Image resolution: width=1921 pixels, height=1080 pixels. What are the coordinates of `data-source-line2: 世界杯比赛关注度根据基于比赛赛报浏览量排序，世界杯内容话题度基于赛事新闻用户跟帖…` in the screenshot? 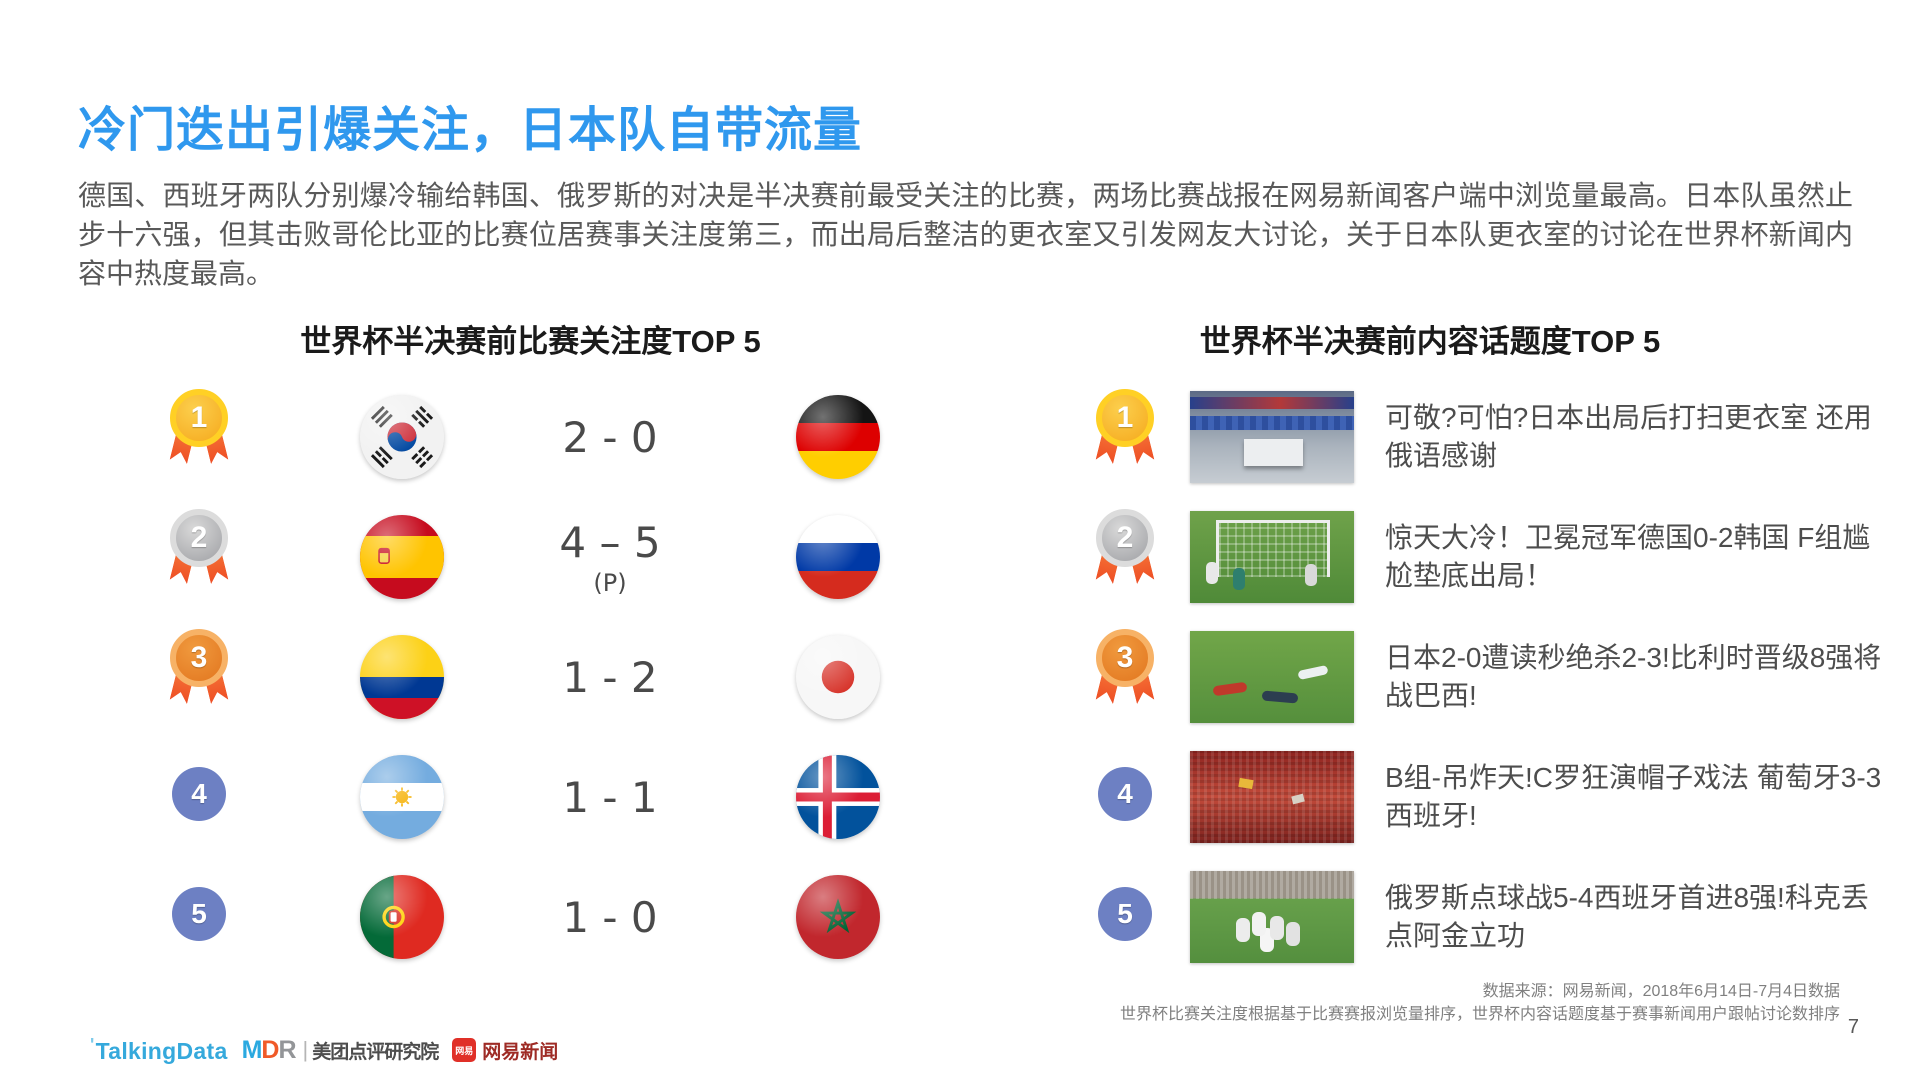 It's located at (1479, 1014).